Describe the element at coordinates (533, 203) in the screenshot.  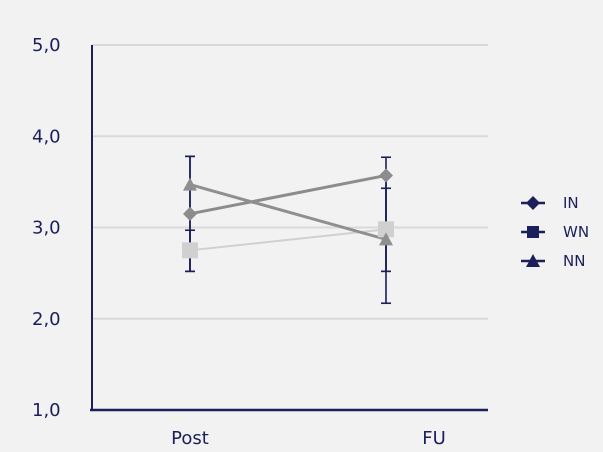
I see `legend-marker-diamond-icon` at that location.